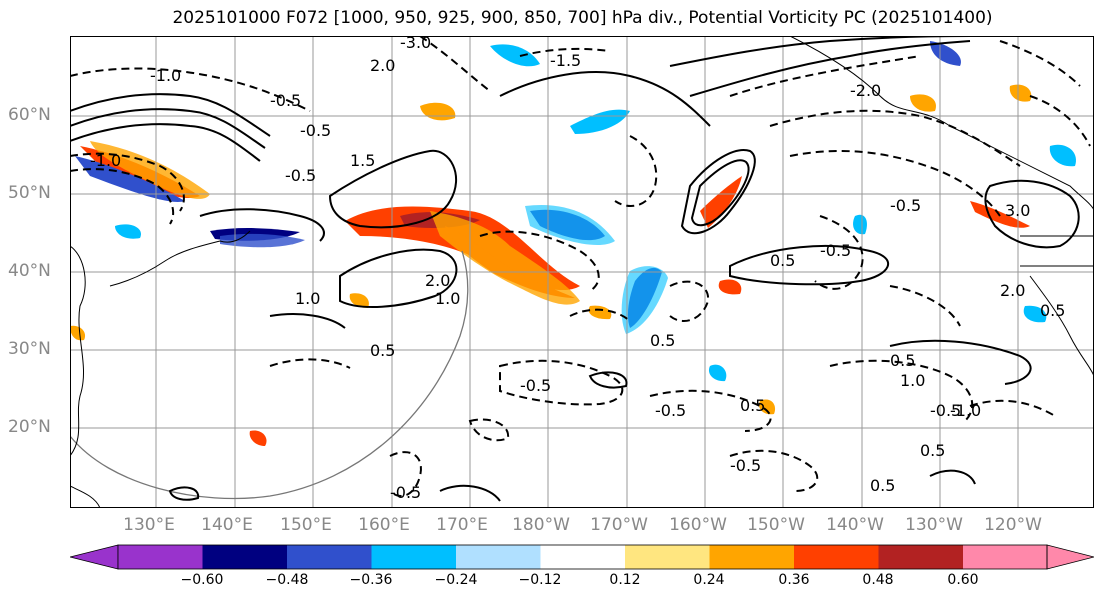  What do you see at coordinates (29, 115) in the screenshot?
I see `lat-label-60n: 60°N` at bounding box center [29, 115].